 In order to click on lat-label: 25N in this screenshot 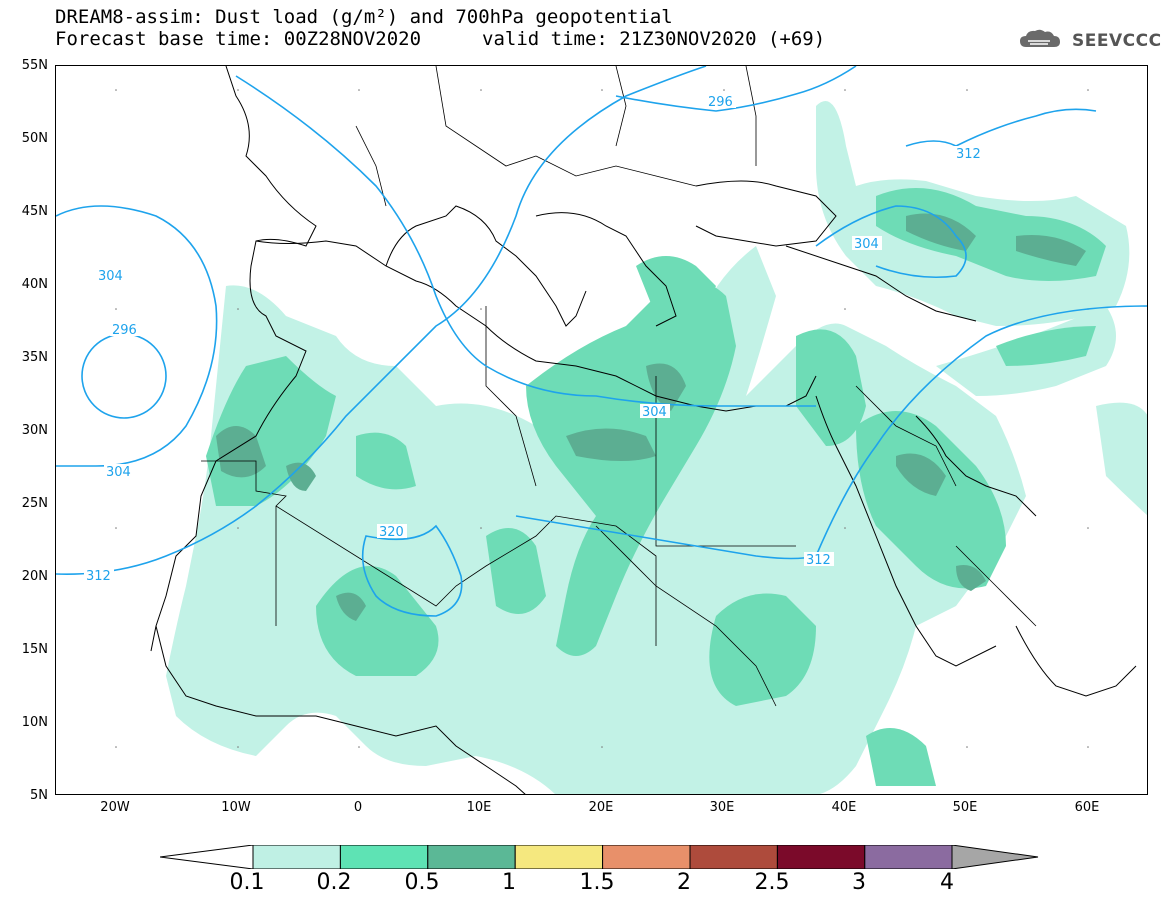, I will do `click(34, 503)`.